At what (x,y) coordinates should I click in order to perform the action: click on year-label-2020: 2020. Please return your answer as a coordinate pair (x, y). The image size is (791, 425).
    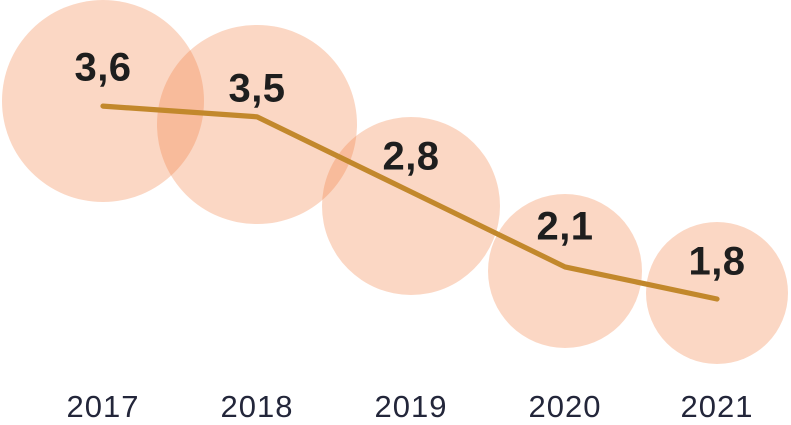
    Looking at the image, I should click on (565, 406).